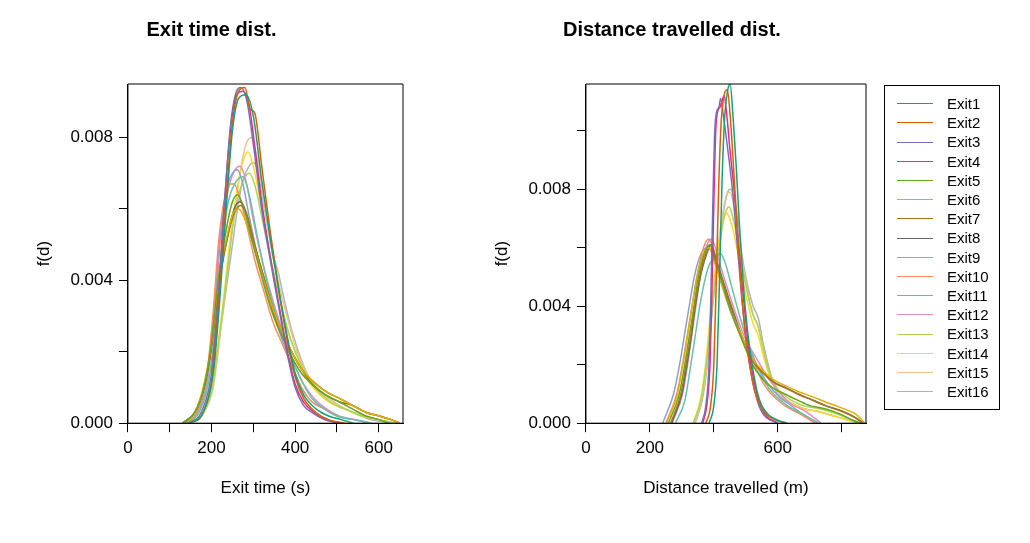 The width and height of the screenshot is (1030, 543). What do you see at coordinates (265, 488) in the screenshot?
I see `x-axis-title: Exit time (s)` at bounding box center [265, 488].